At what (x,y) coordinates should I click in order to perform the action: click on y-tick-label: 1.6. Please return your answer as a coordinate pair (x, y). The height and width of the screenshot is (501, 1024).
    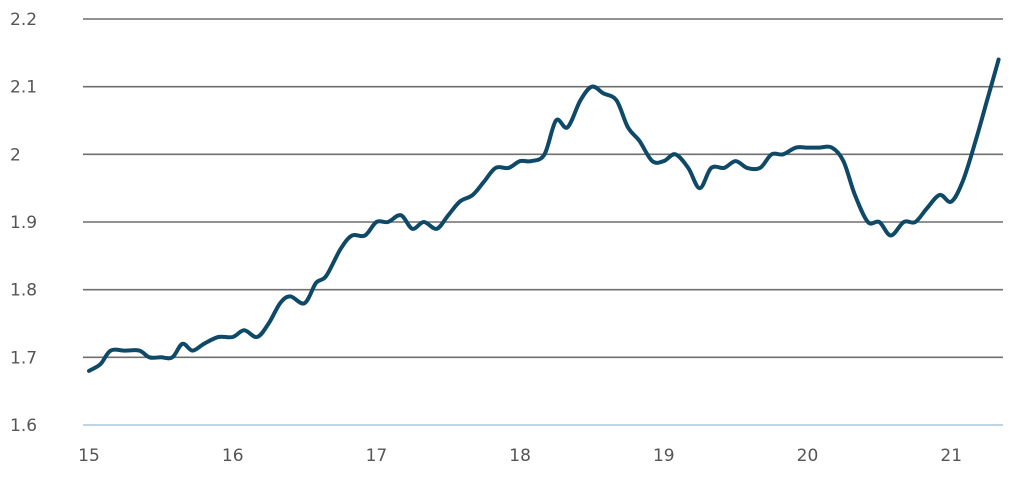
    Looking at the image, I should click on (23, 426).